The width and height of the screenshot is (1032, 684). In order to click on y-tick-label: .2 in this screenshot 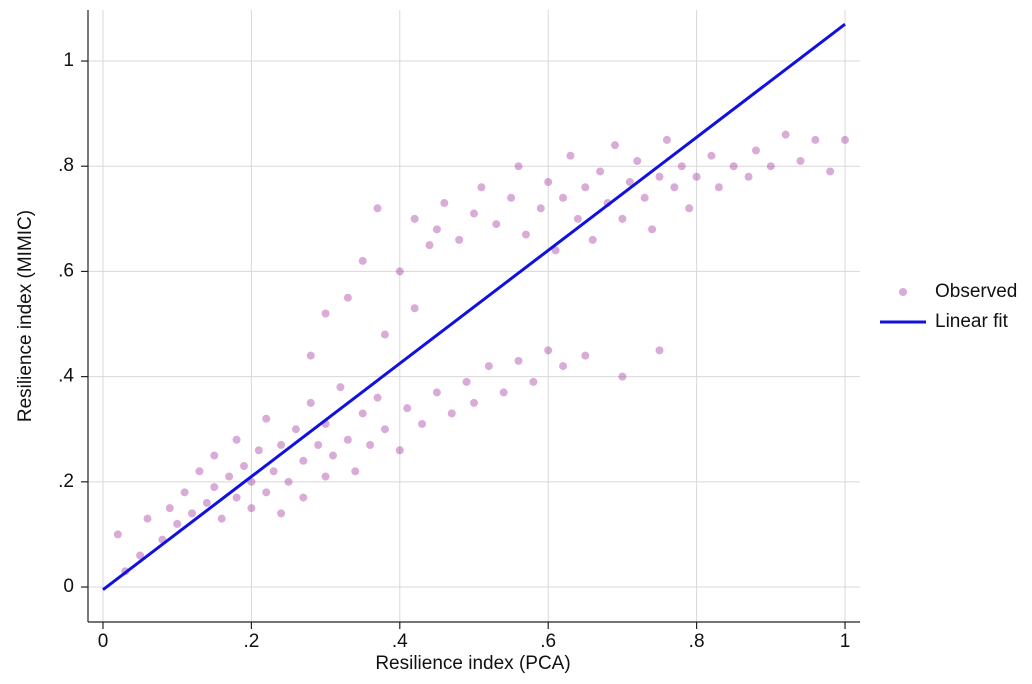, I will do `click(66, 481)`.